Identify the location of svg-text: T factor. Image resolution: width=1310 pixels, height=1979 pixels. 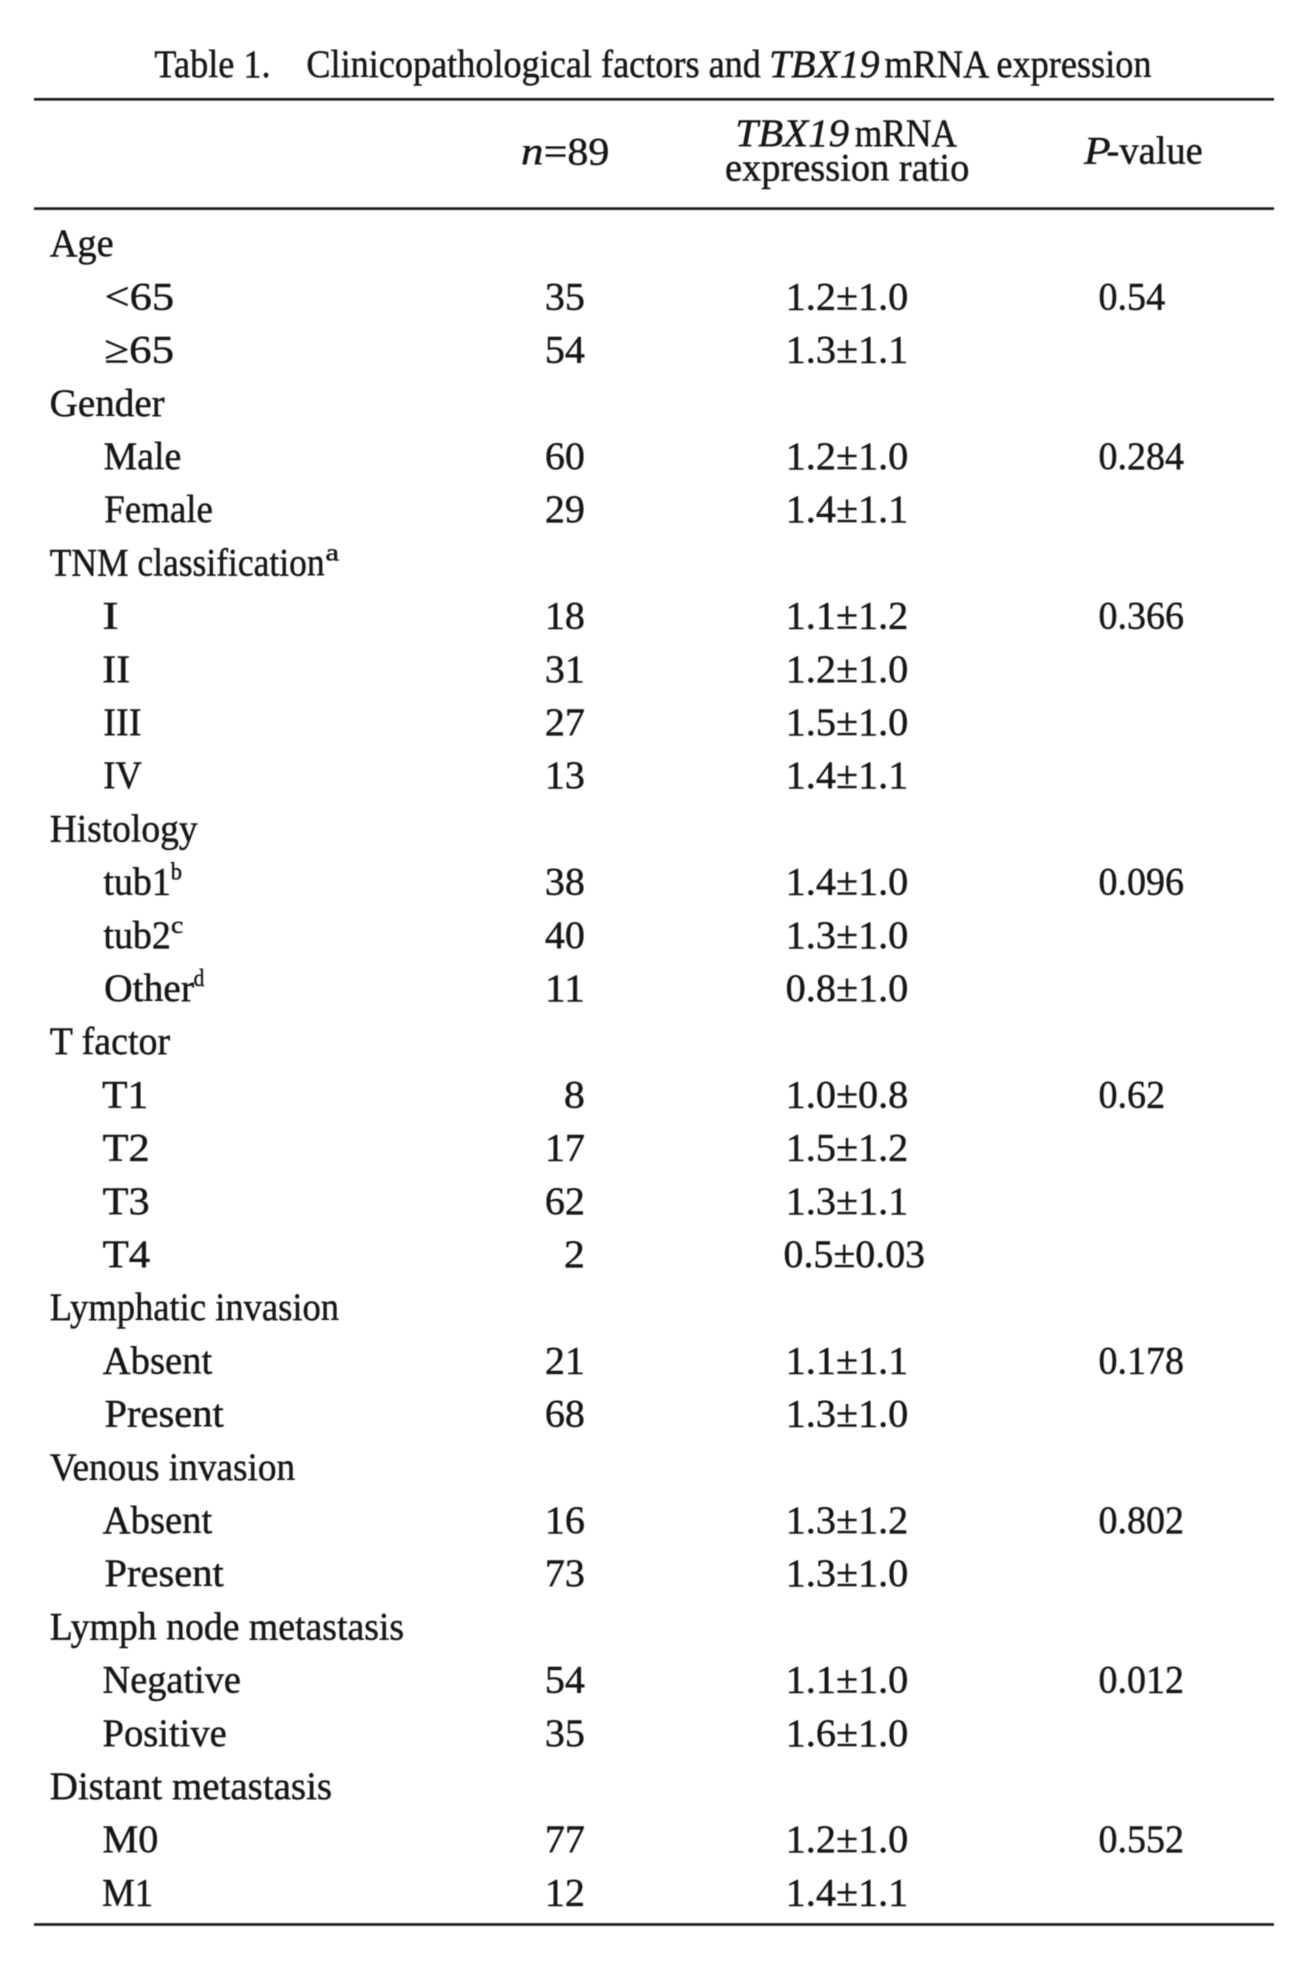
(110, 1041).